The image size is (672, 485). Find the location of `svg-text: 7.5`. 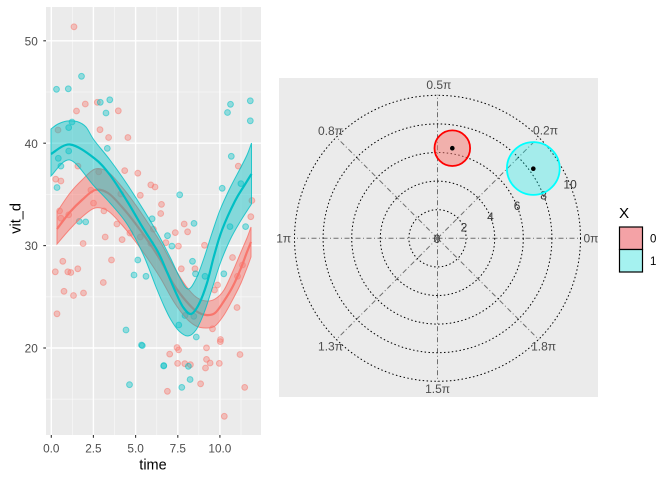

svg-text: 7.5 is located at coordinates (178, 448).